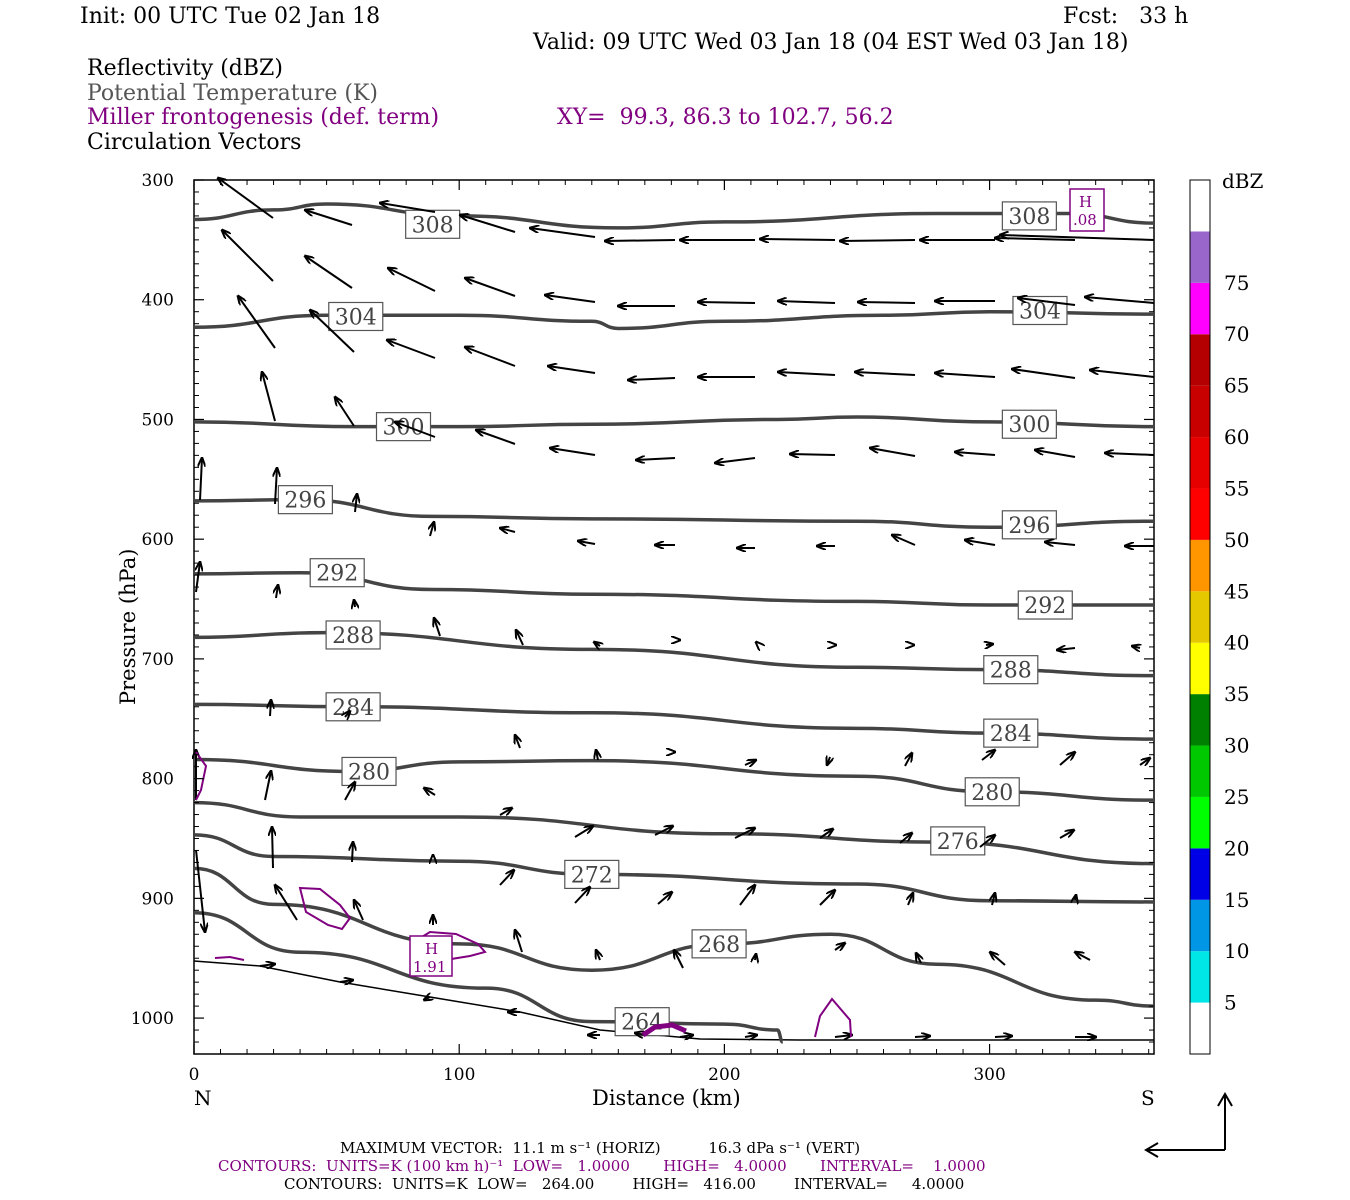 Image resolution: width=1350 pixels, height=1200 pixels. Describe the element at coordinates (263, 117) in the screenshot. I see `legend-frontogenesis: Miller frontogenesis (def. term)` at that location.